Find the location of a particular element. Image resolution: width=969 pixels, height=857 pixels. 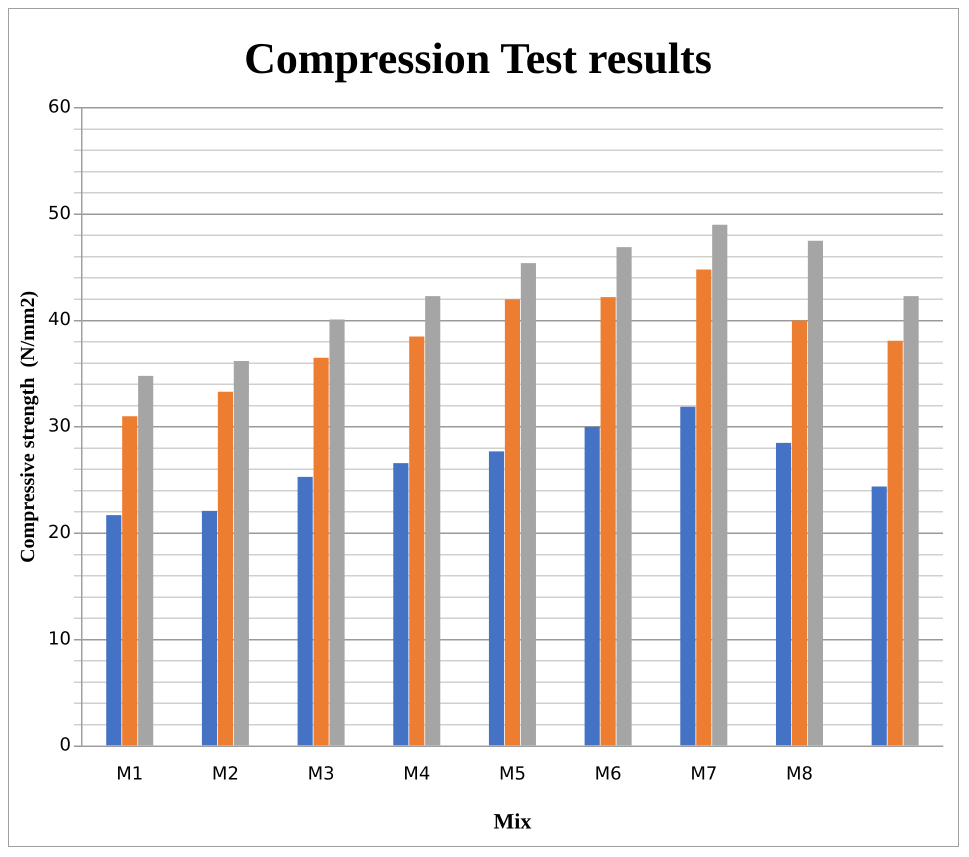

x-tick-label: M4 is located at coordinates (416, 773).